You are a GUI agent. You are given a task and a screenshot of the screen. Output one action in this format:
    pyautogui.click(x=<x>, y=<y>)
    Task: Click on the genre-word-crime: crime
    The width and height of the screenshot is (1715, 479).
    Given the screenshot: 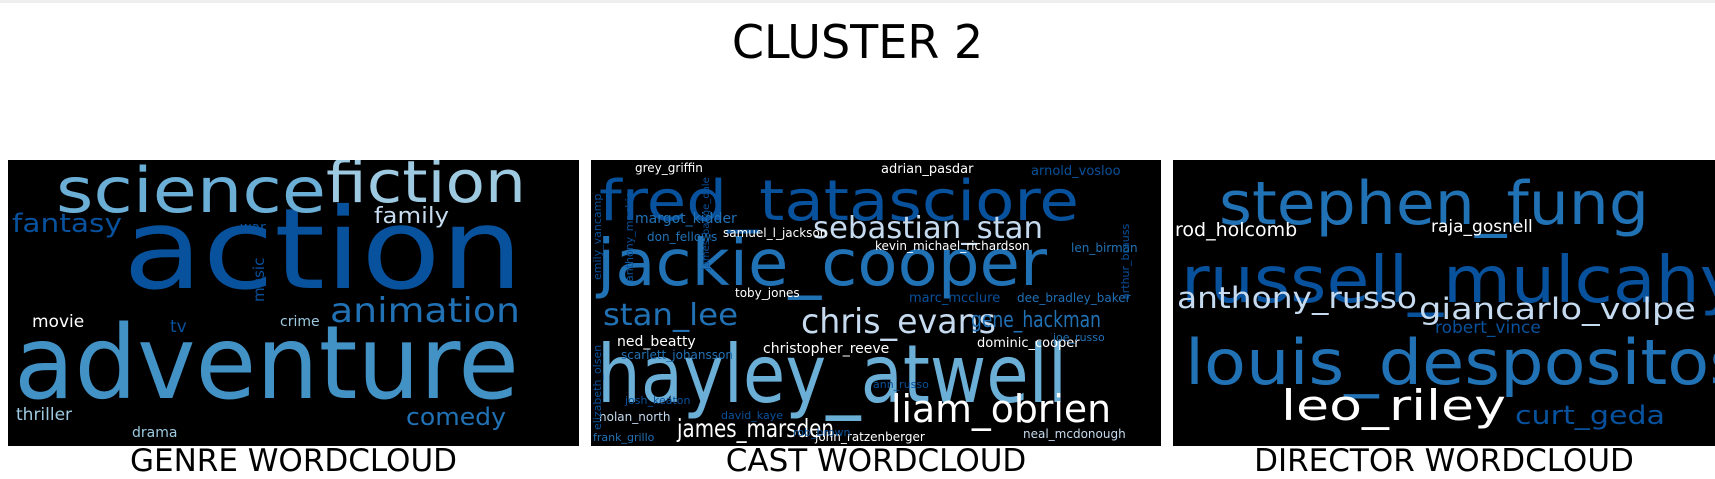 What is the action you would take?
    pyautogui.click(x=300, y=322)
    